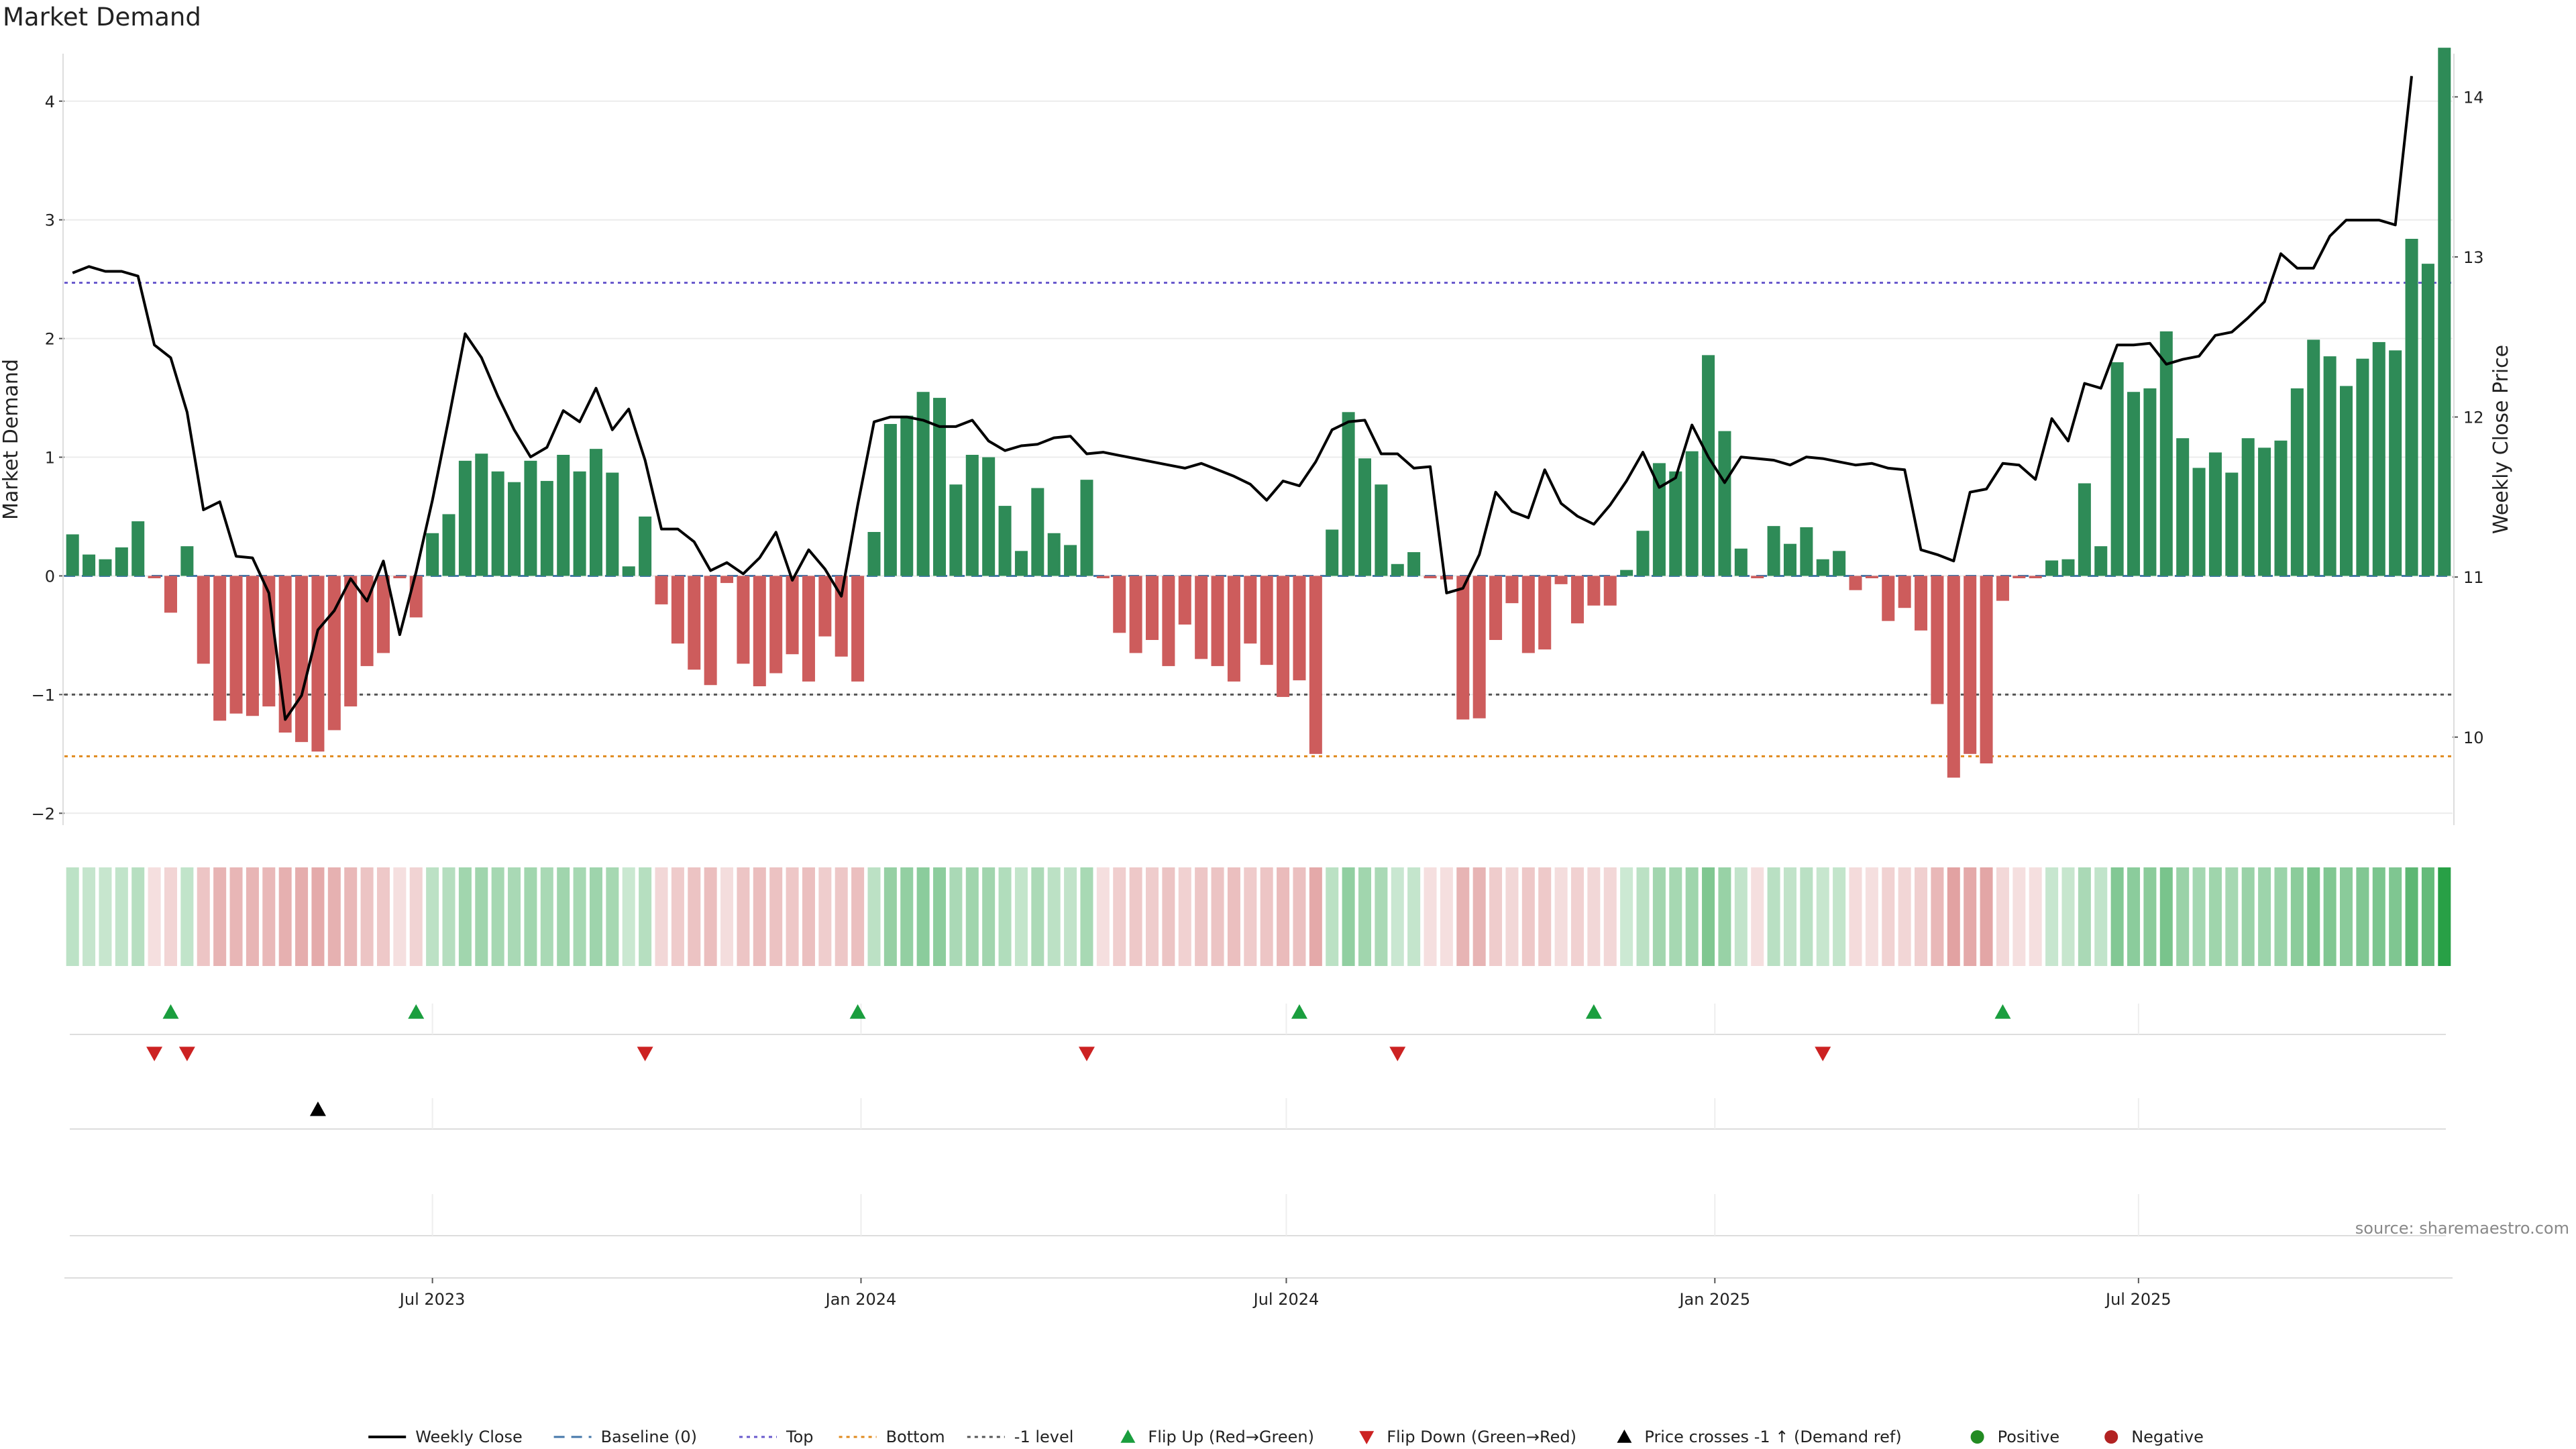  What do you see at coordinates (43, 813) in the screenshot?
I see `left-tick-label: −2` at bounding box center [43, 813].